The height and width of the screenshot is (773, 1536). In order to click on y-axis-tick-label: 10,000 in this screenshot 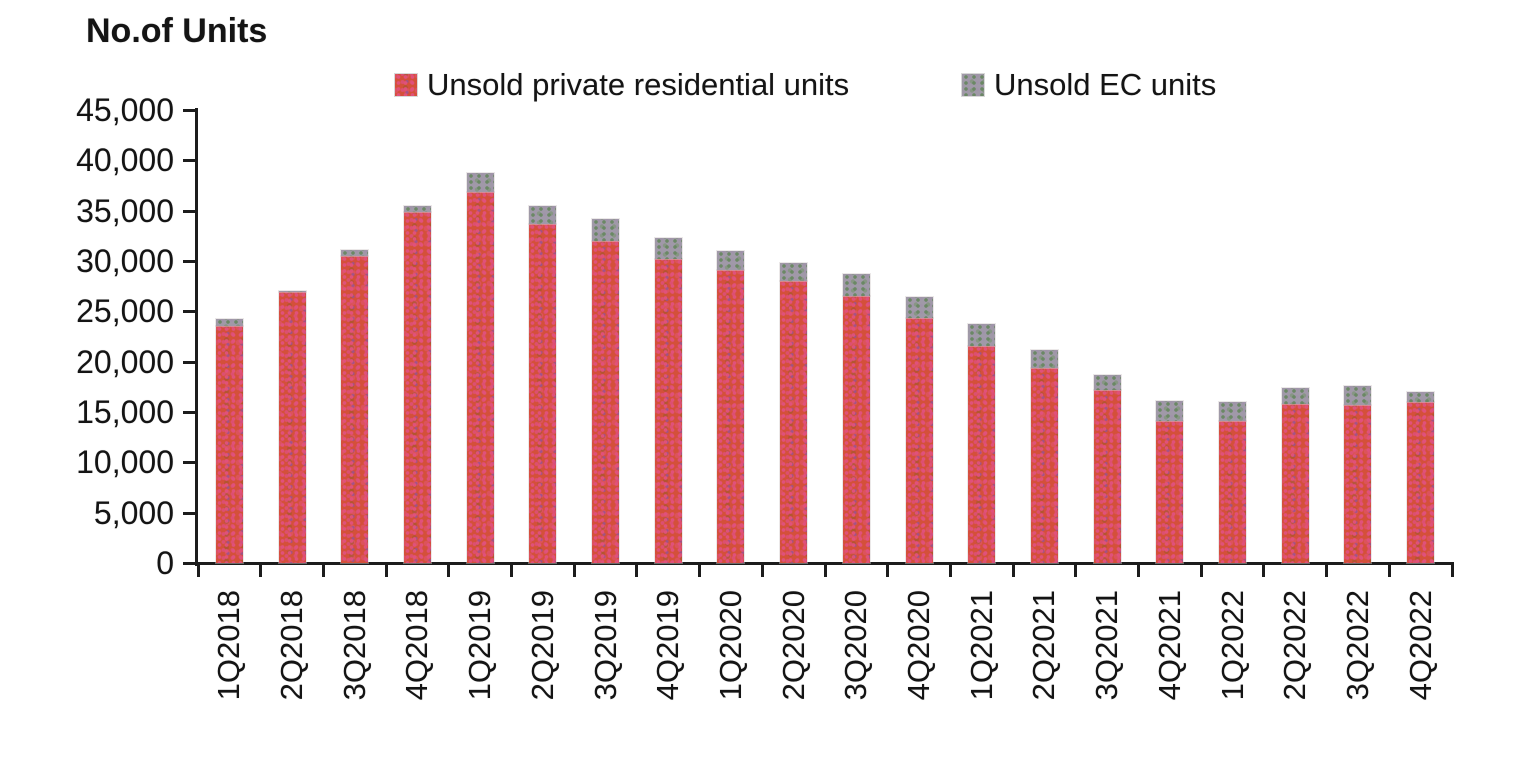, I will do `click(125, 462)`.